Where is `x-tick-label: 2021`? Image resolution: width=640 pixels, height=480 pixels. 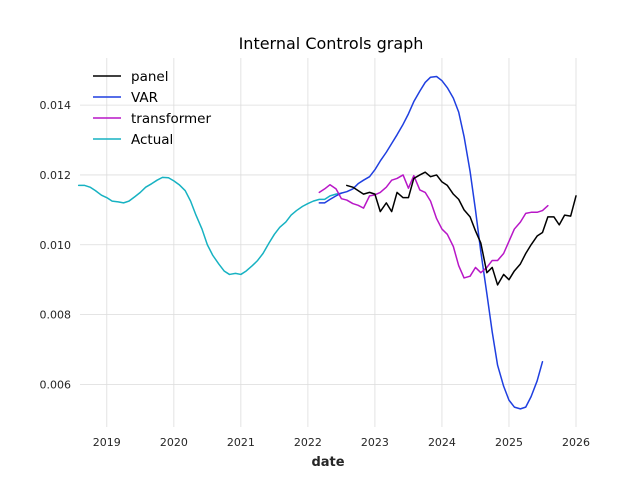 x-tick-label: 2021 is located at coordinates (241, 442).